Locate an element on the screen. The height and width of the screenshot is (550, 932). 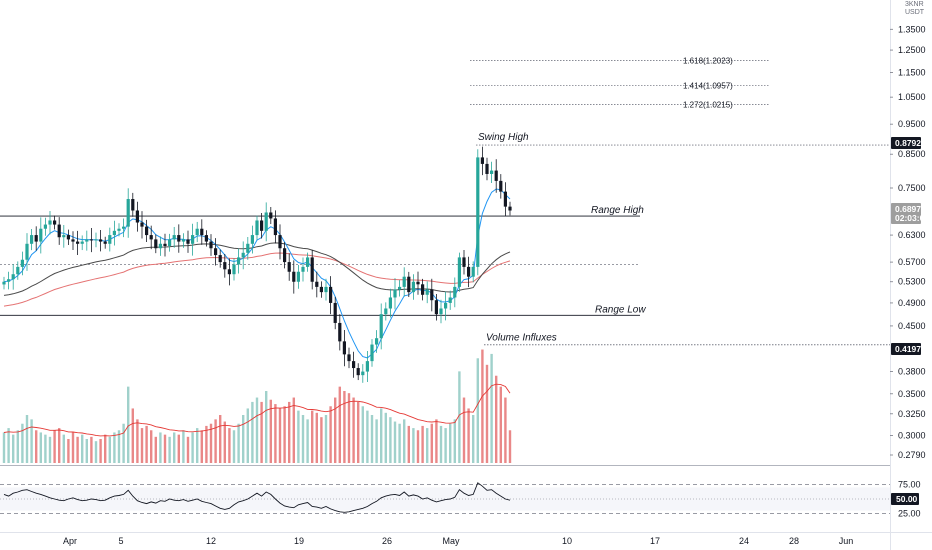
price-badge-label: 0.6897 is located at coordinates (908, 209).